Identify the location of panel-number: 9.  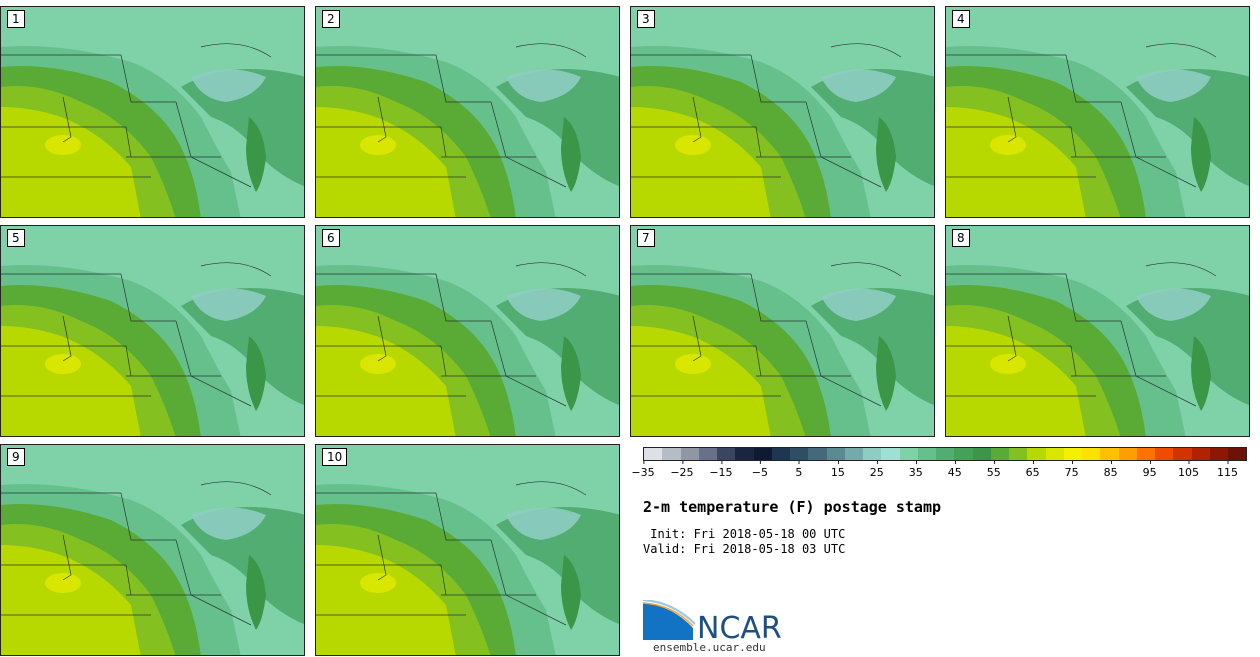
(16, 457).